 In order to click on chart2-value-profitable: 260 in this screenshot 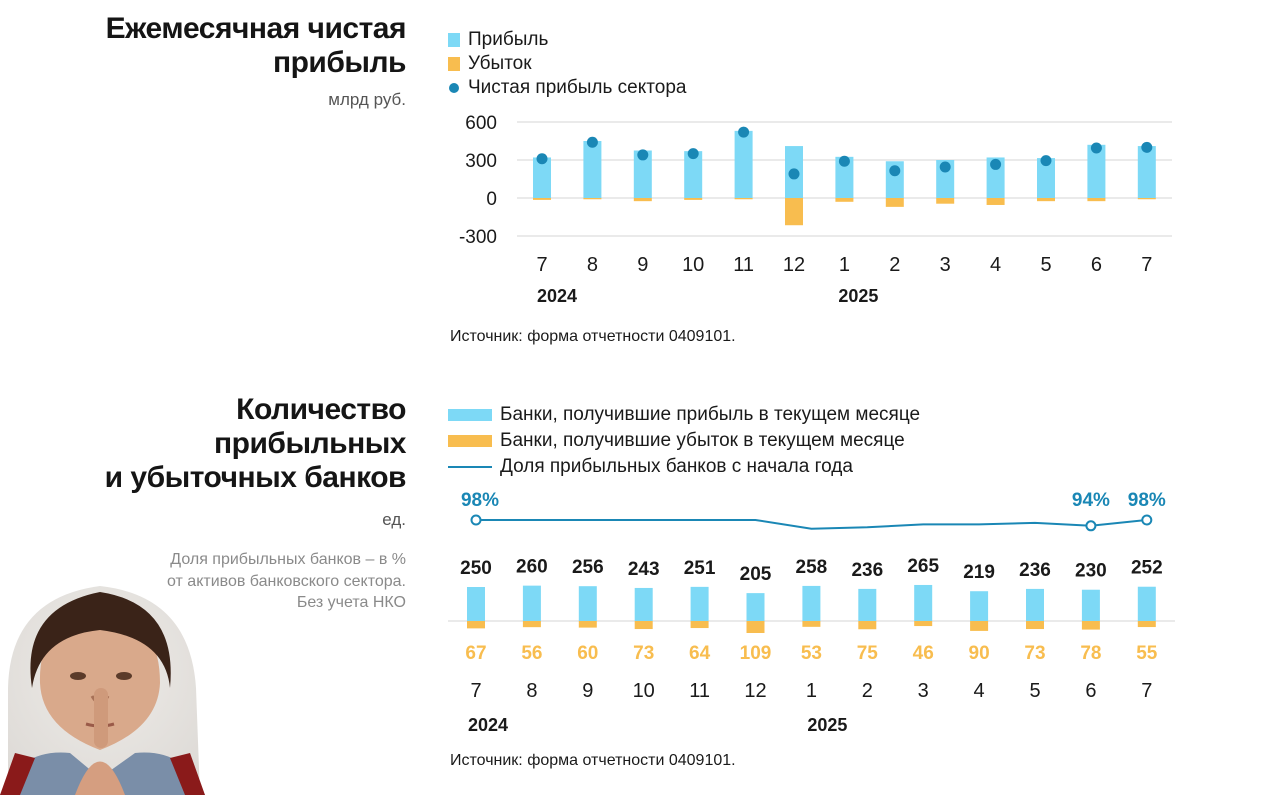, I will do `click(532, 567)`.